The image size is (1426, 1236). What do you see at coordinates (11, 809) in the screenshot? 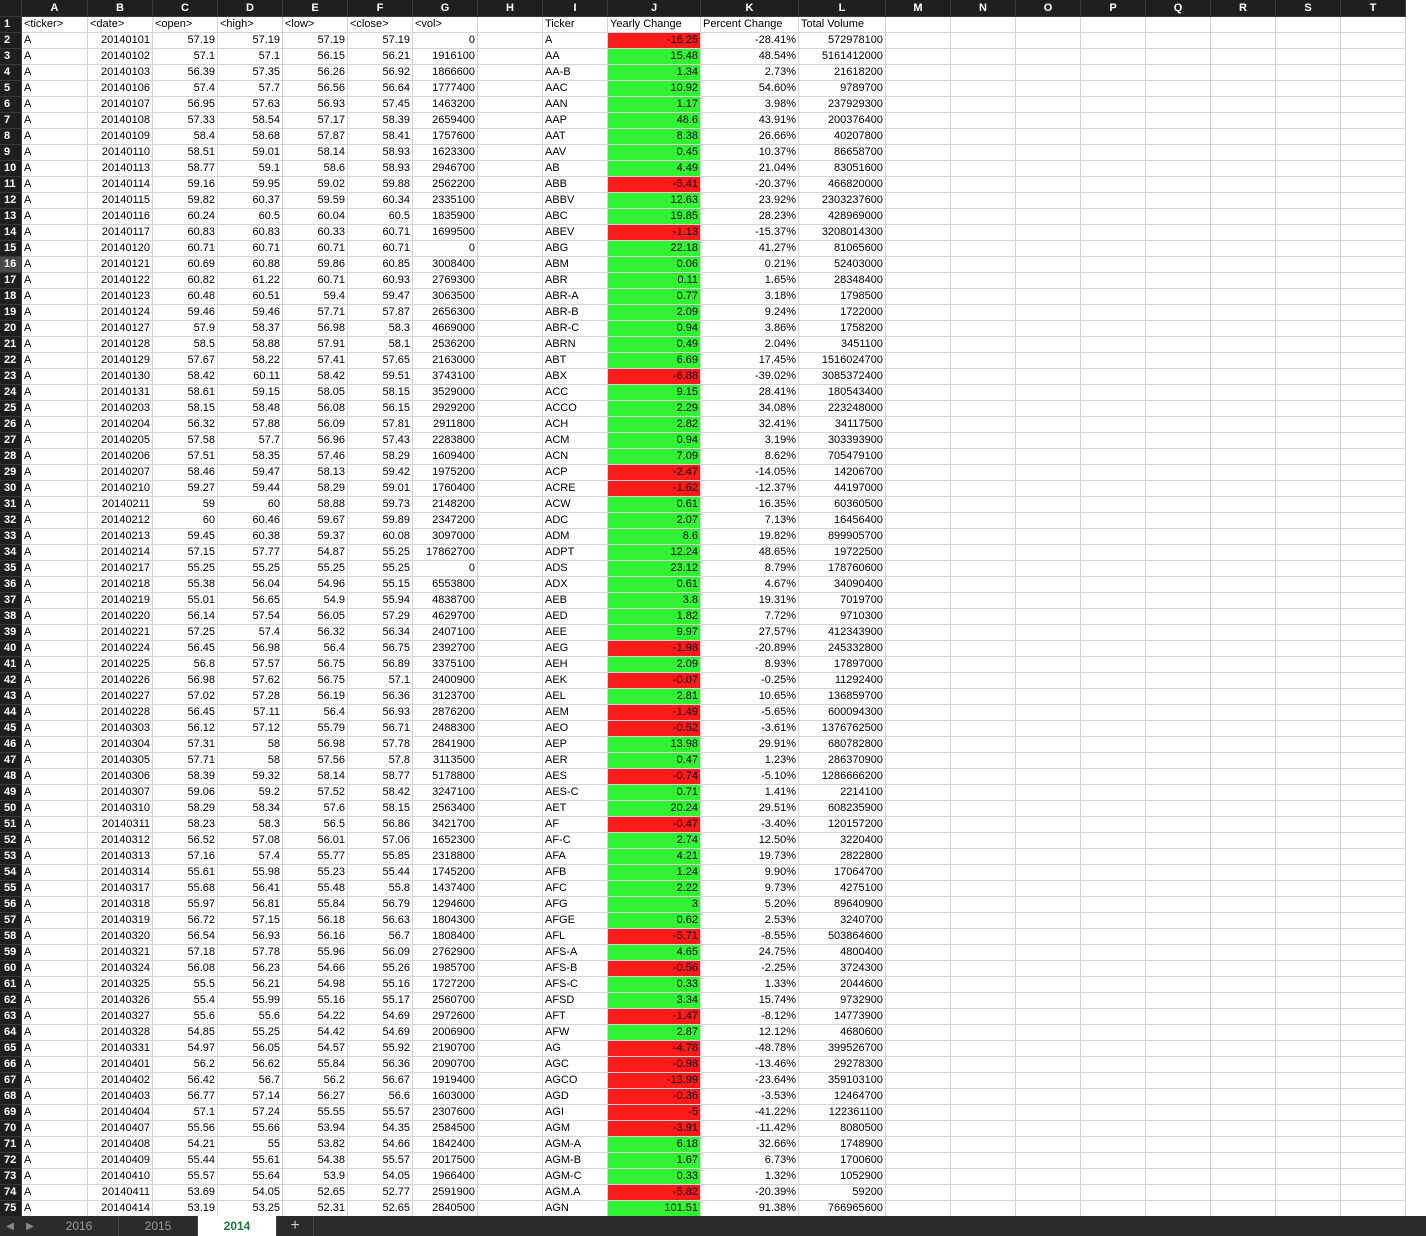
I see `row-header-50: 50` at bounding box center [11, 809].